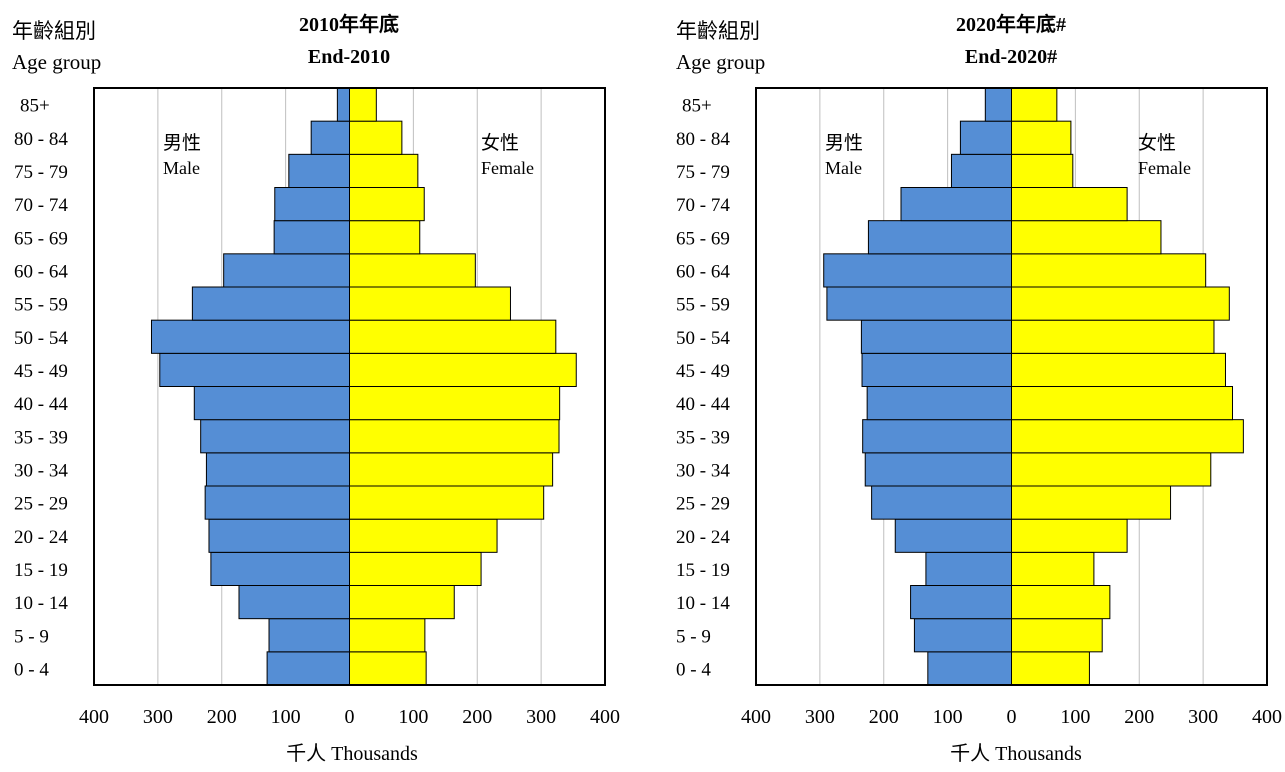 This screenshot has height=772, width=1285. What do you see at coordinates (349, 24) in the screenshot?
I see `chart-title: 2010年年底` at bounding box center [349, 24].